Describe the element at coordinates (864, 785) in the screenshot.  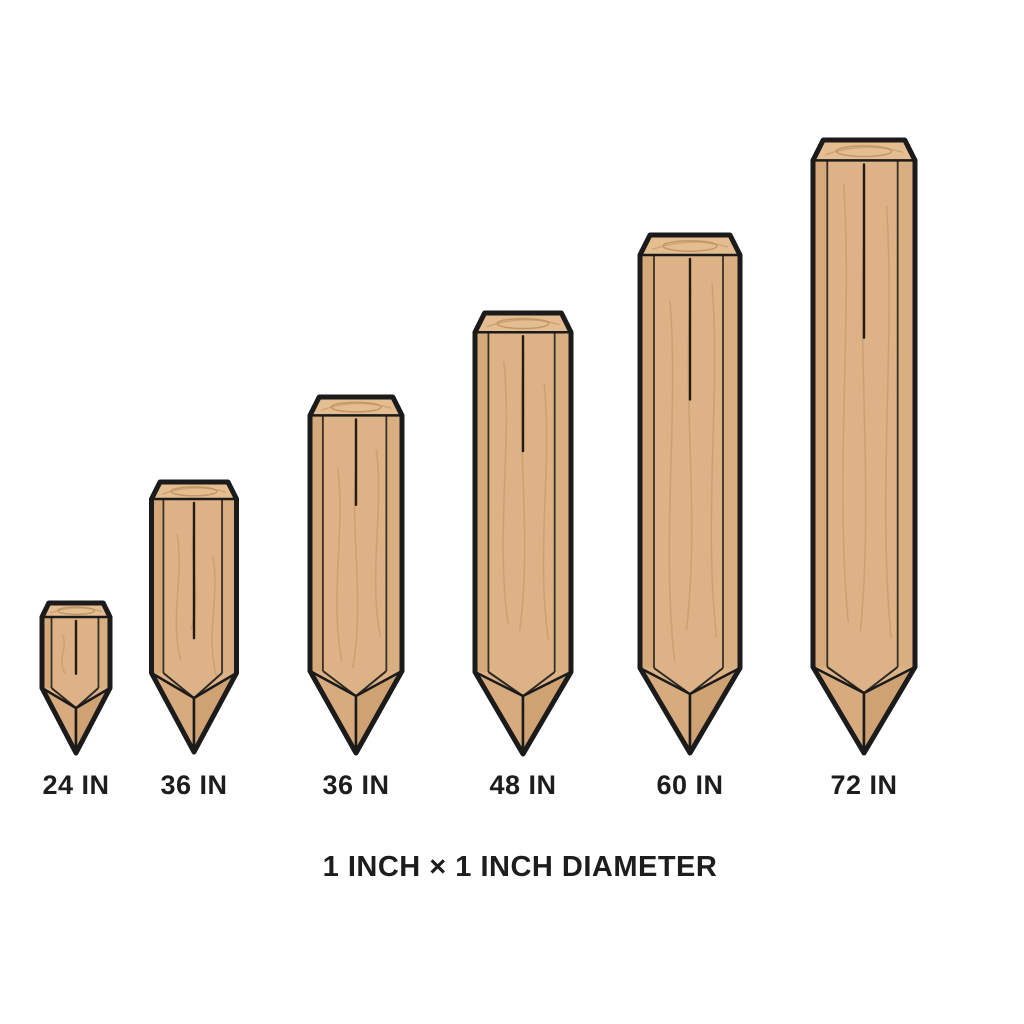
I see `stake-length-label: 72 IN` at that location.